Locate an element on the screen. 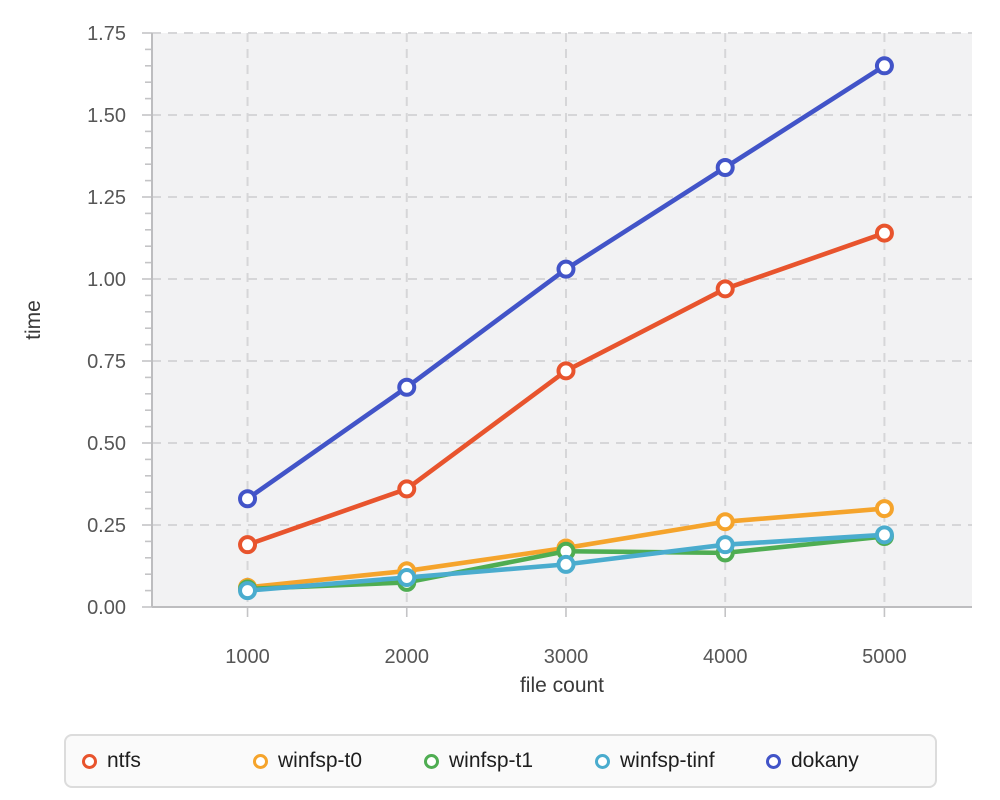  legend-item-winfsp-t0: winfsp-t0 is located at coordinates (338, 761).